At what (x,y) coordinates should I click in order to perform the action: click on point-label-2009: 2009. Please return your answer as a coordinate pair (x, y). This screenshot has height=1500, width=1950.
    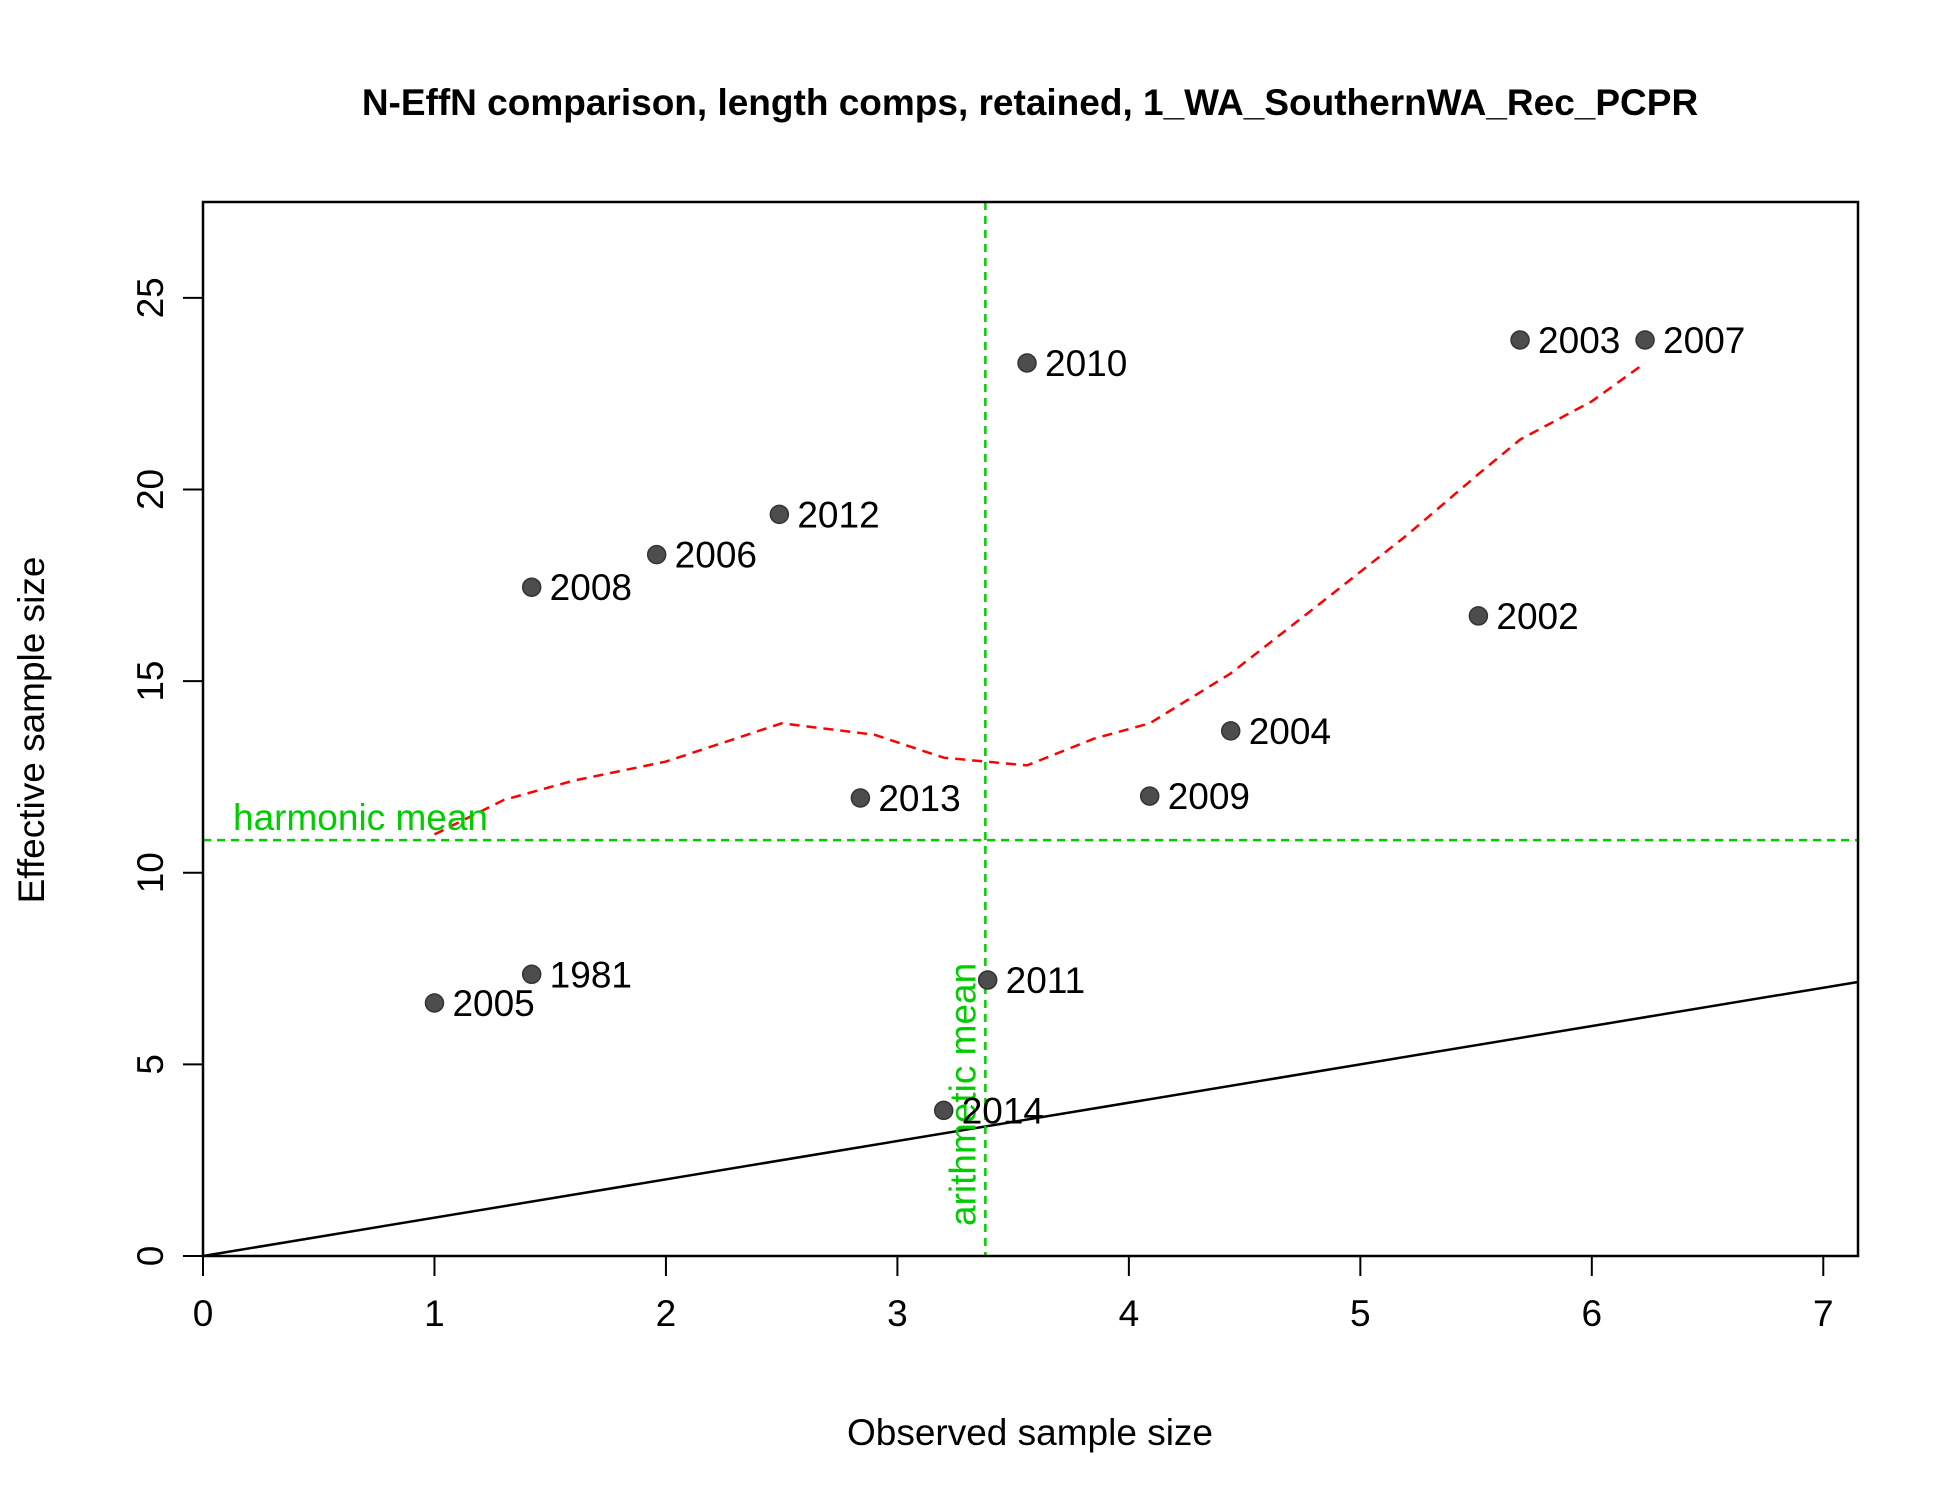
    Looking at the image, I should click on (1209, 796).